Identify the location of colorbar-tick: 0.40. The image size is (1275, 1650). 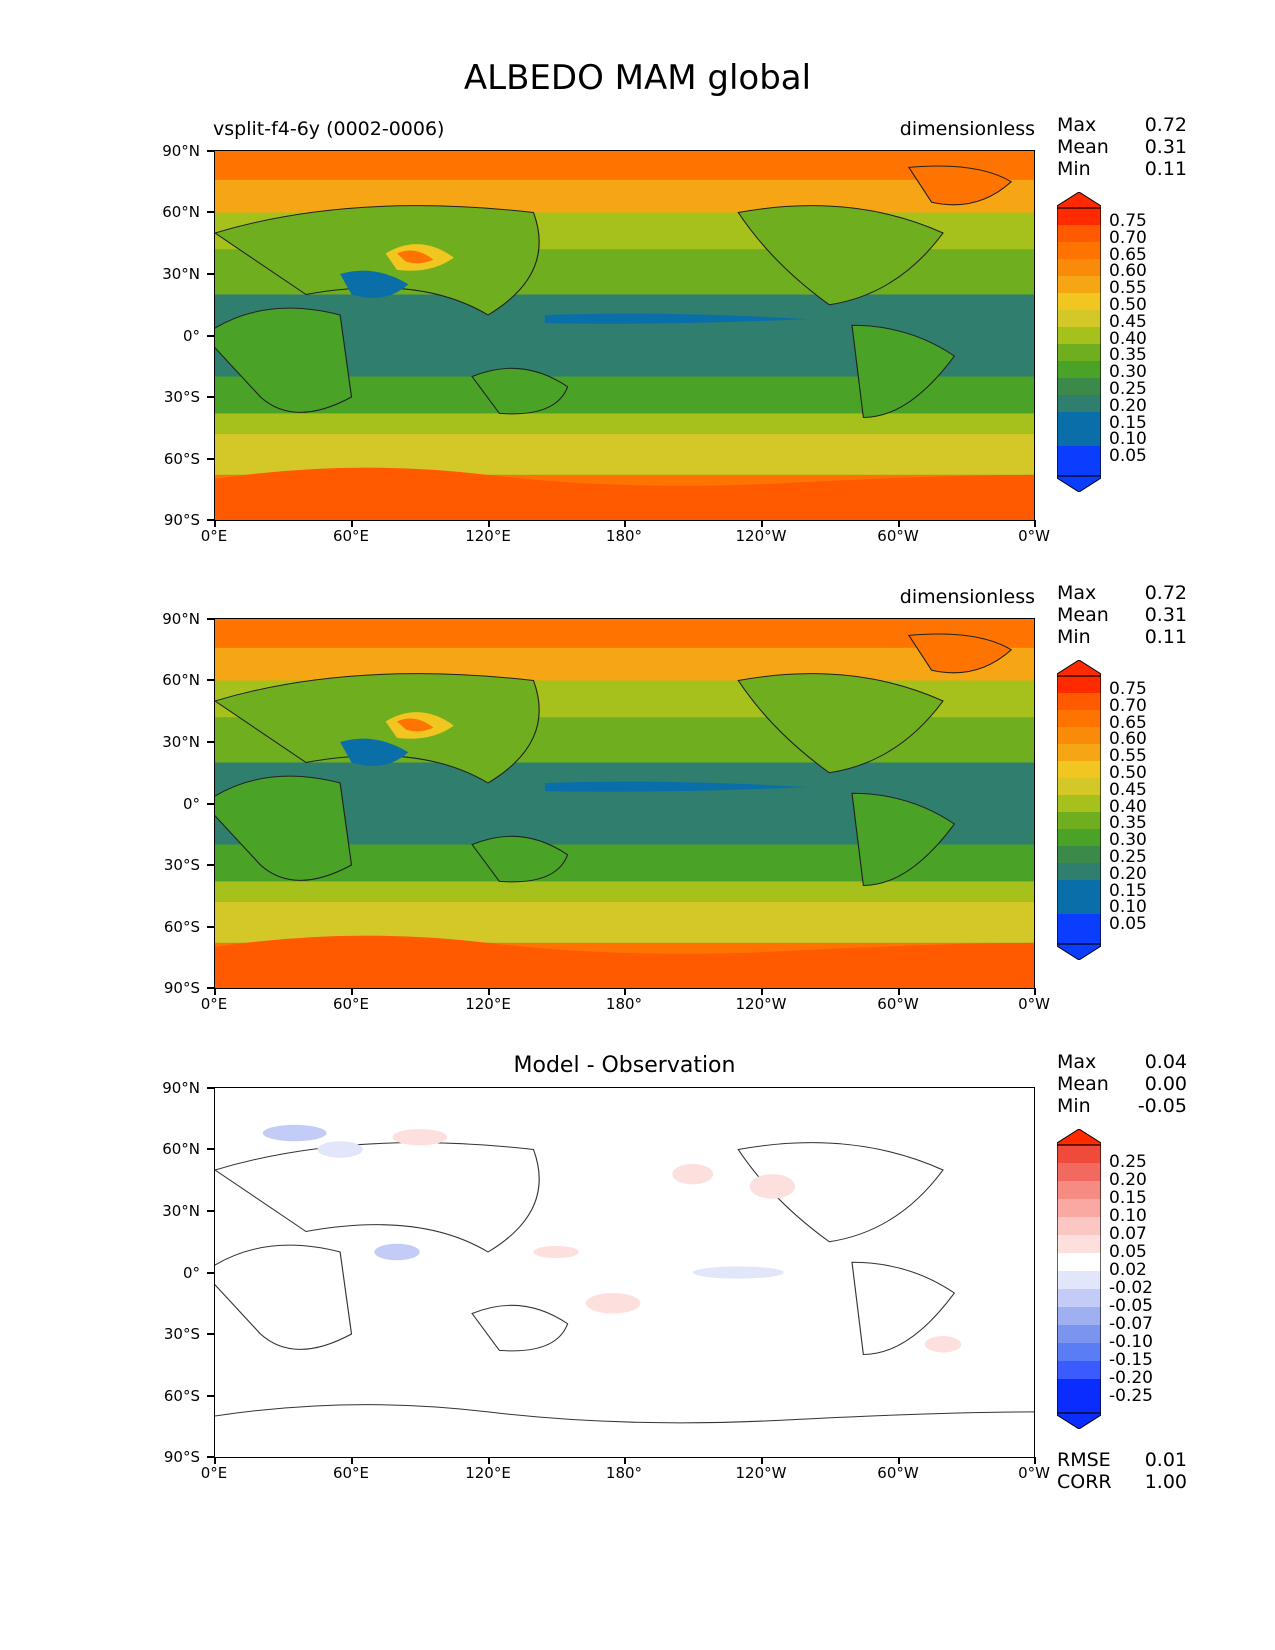
(1128, 338).